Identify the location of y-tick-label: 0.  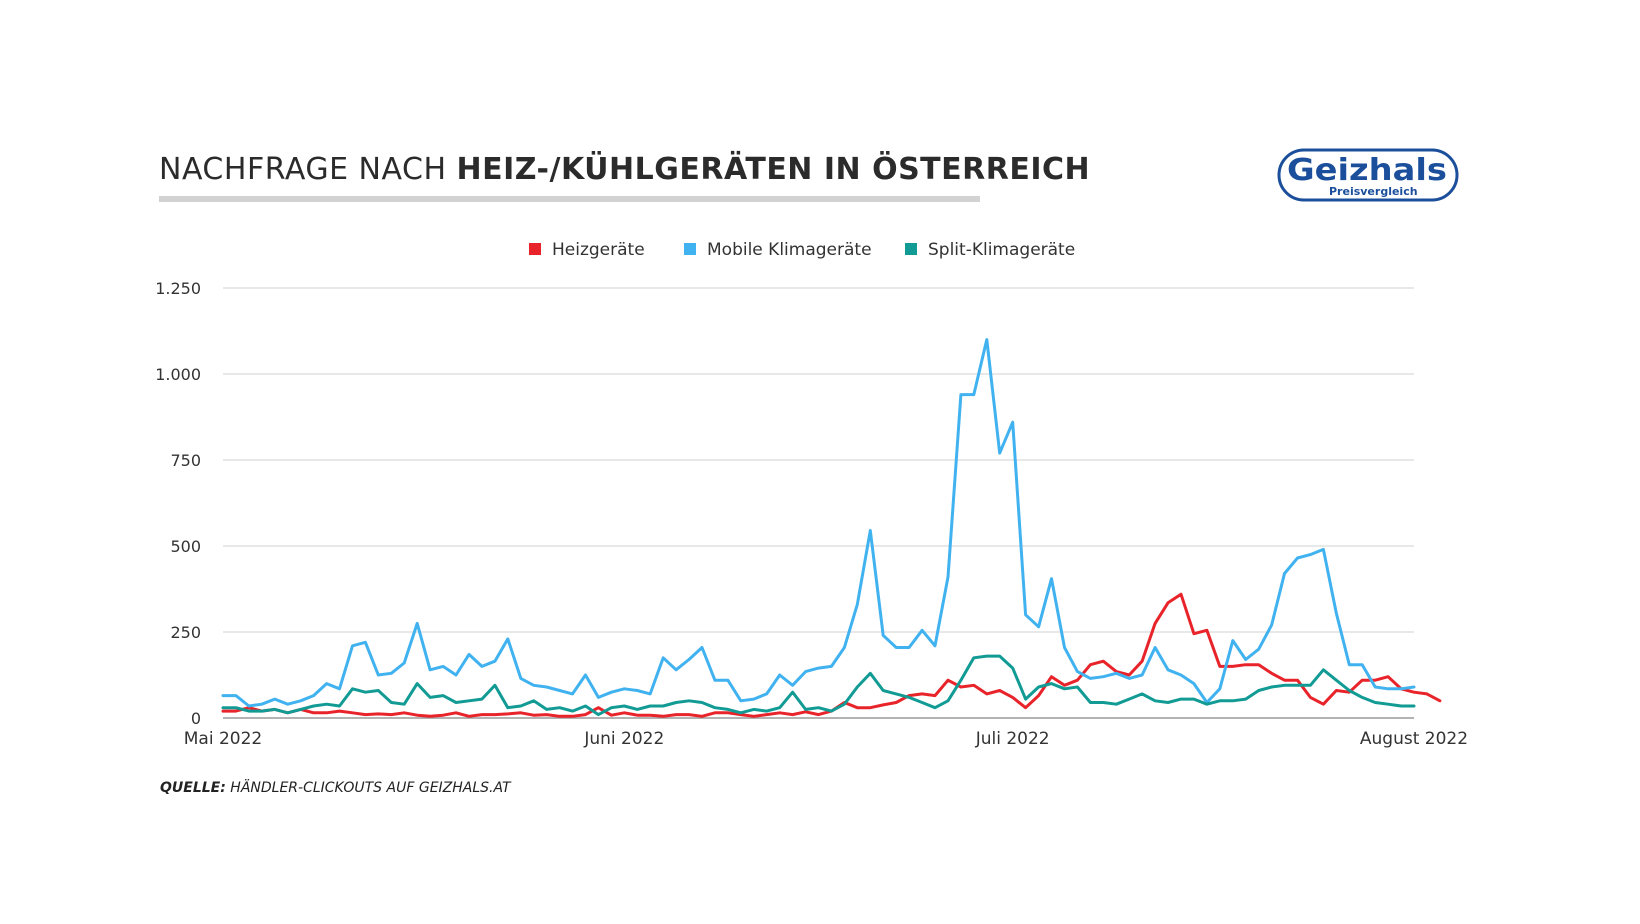
(196, 718).